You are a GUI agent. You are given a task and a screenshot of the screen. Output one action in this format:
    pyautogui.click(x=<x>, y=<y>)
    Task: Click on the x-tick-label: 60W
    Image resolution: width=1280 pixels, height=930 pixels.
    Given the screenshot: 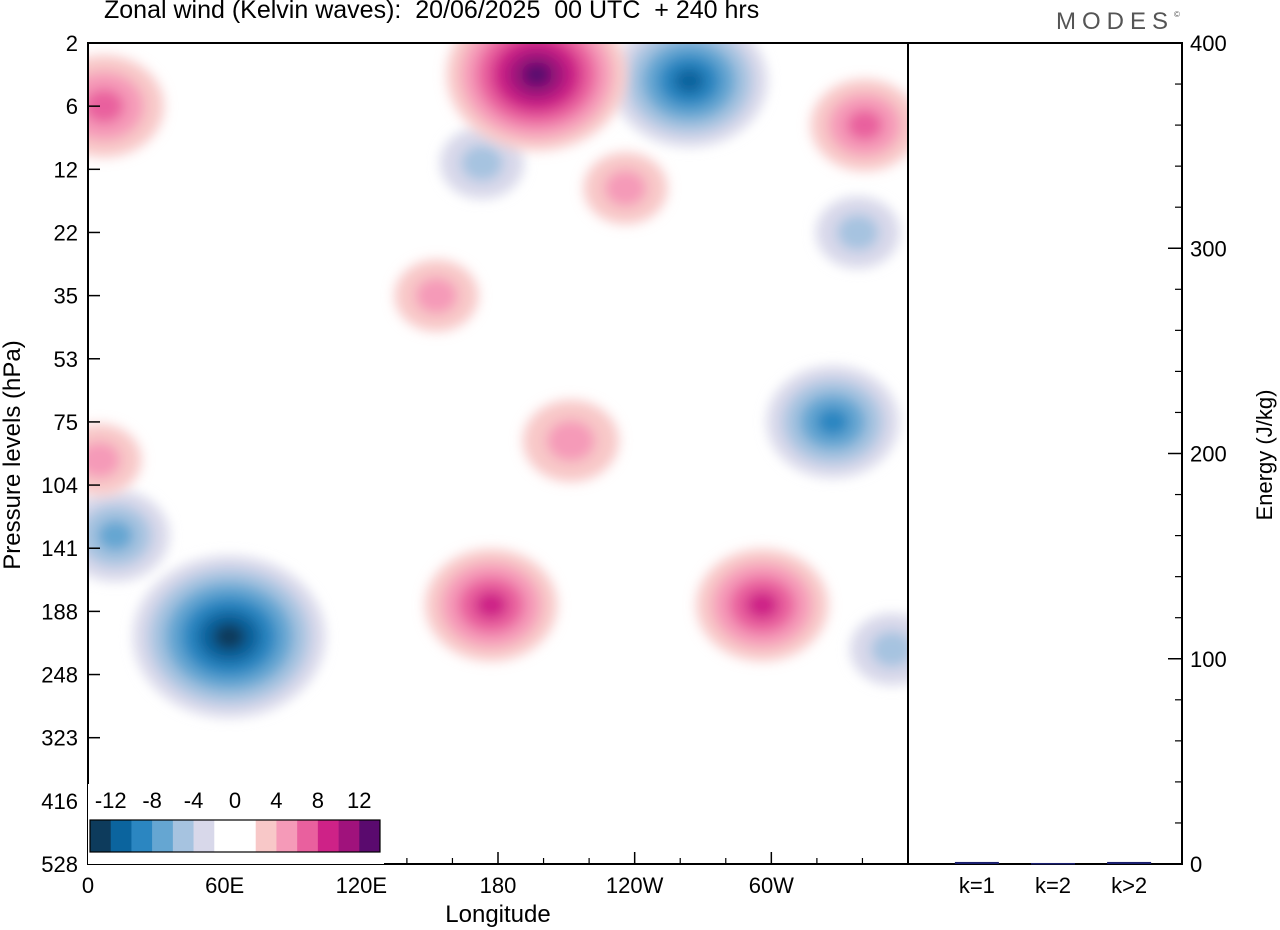 What is the action you would take?
    pyautogui.click(x=771, y=885)
    